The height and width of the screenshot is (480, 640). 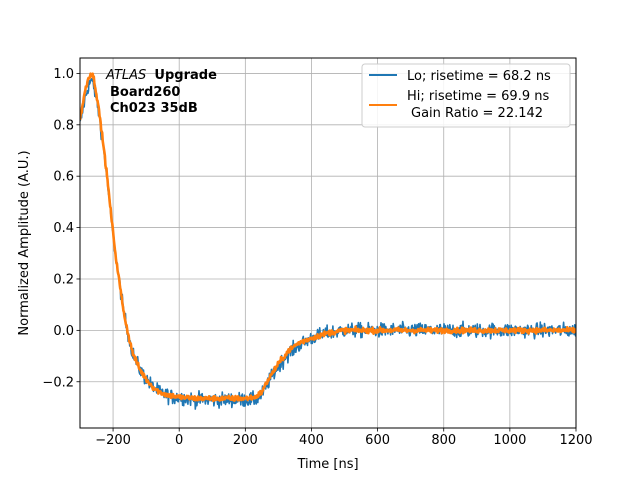 What do you see at coordinates (443, 440) in the screenshot?
I see `x-tick-label: 800` at bounding box center [443, 440].